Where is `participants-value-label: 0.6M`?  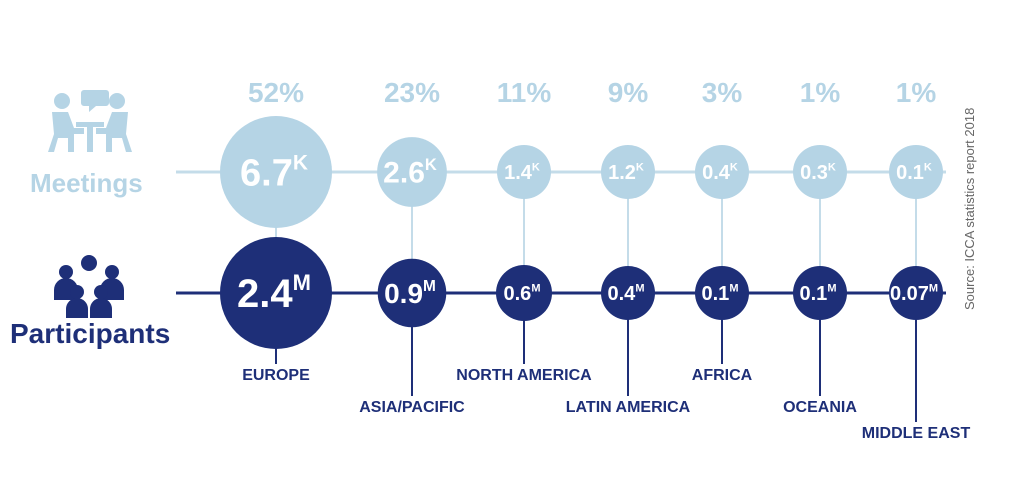
participants-value-label: 0.6M is located at coordinates (522, 294).